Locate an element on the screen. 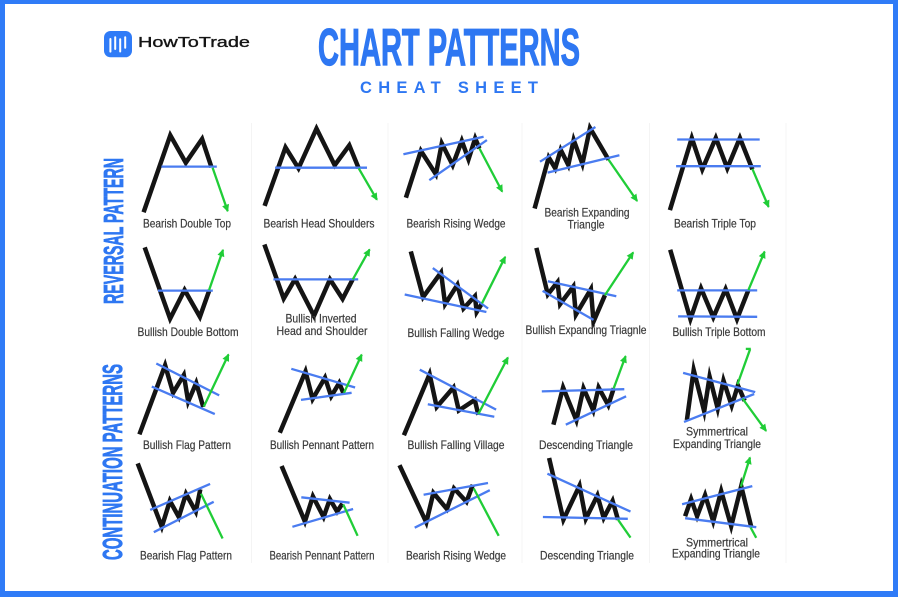  svg-text: Bullish Falling Wedge is located at coordinates (456, 333).